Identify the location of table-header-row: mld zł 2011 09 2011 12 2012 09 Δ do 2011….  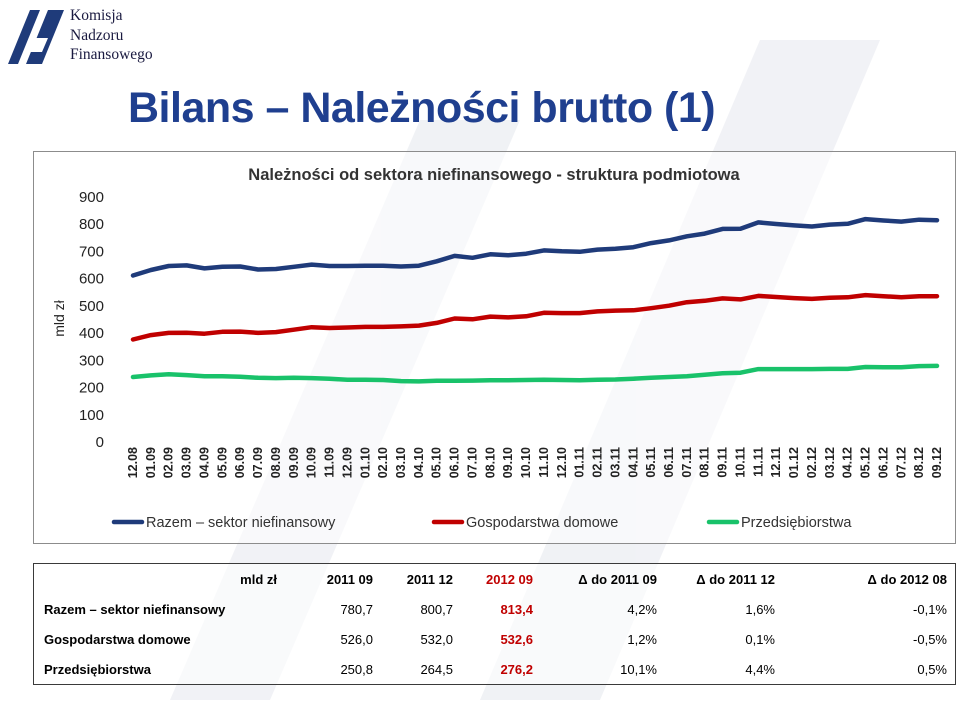
(495, 579).